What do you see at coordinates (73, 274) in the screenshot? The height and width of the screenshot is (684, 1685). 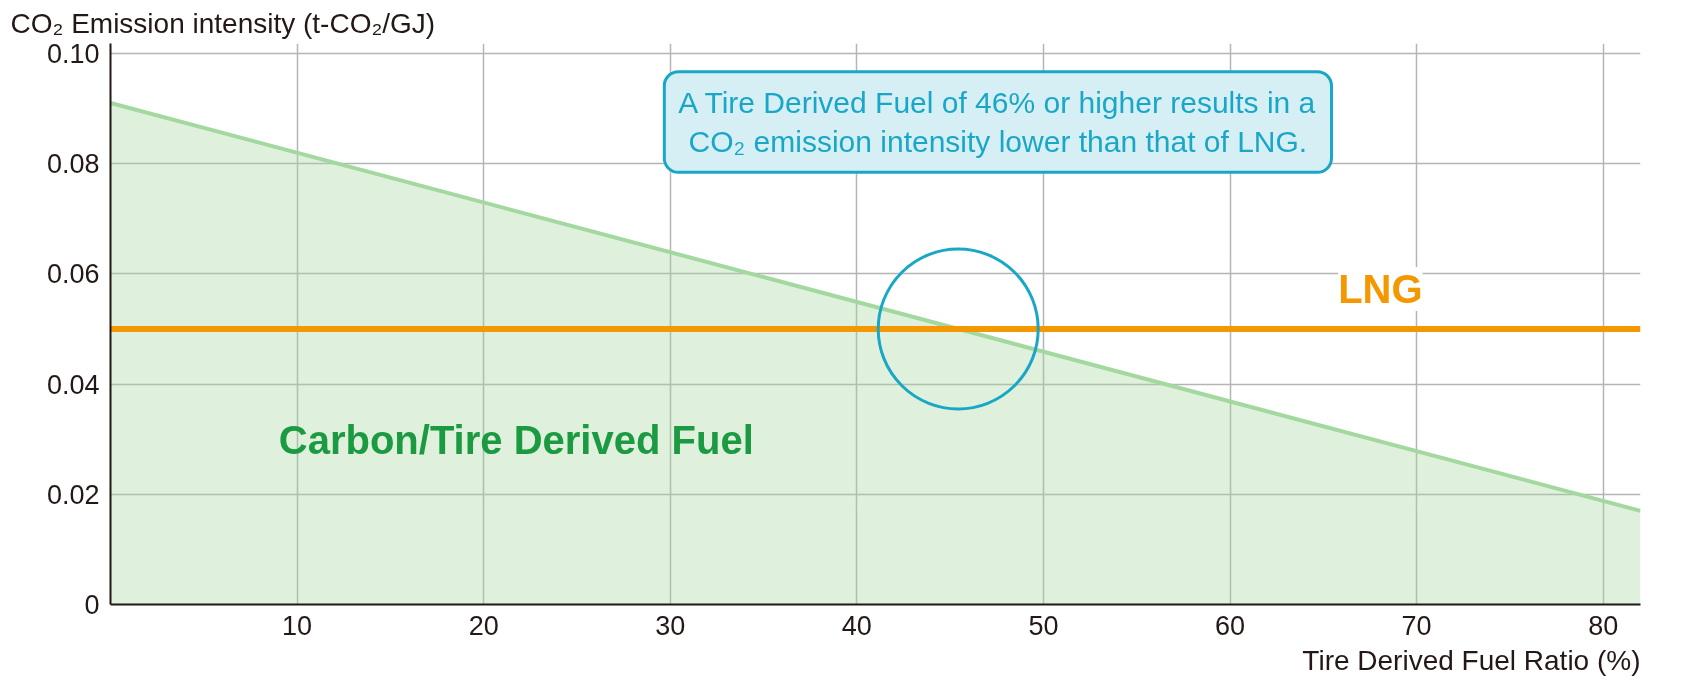 I see `y-tick-label: 0.06` at bounding box center [73, 274].